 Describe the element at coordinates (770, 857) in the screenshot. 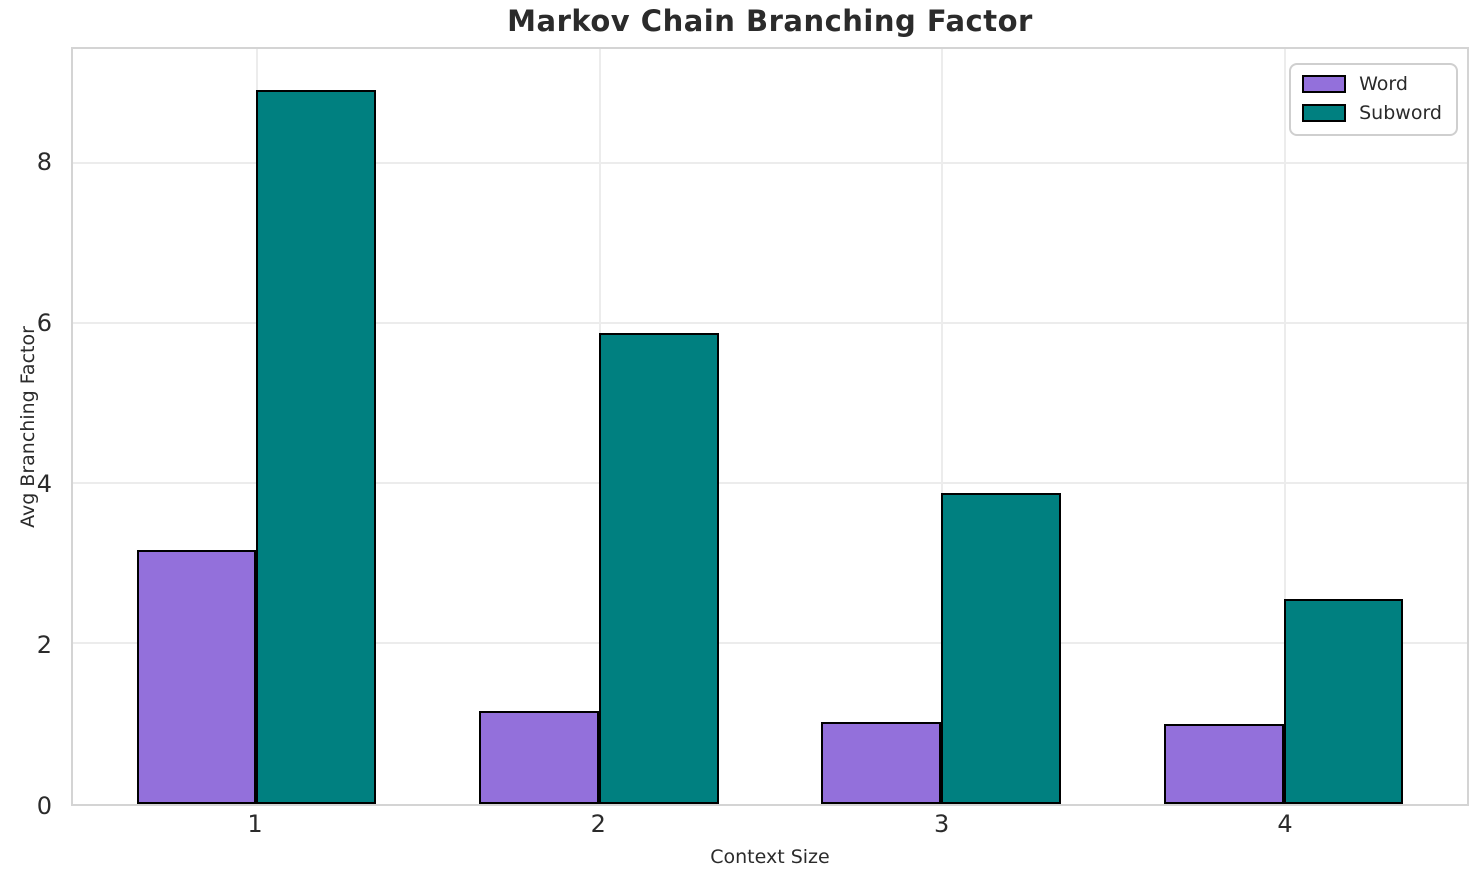

I see `x-axis-label: Context Size` at that location.